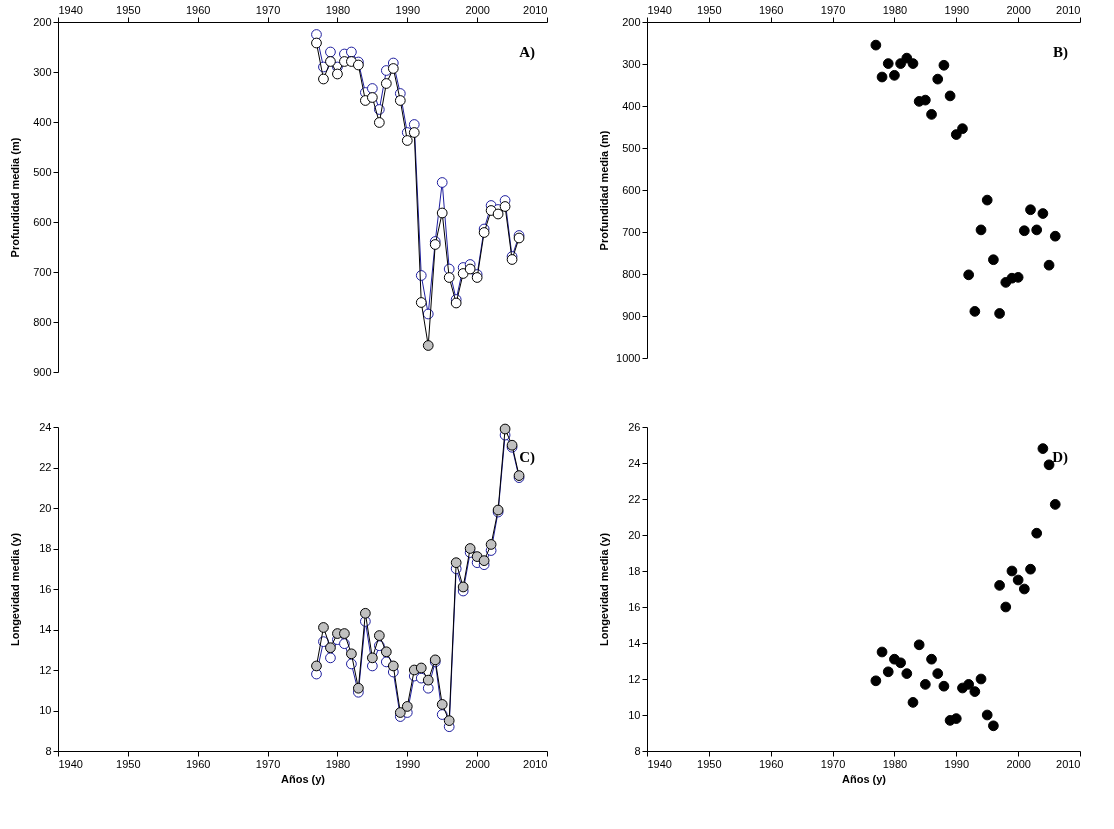 The width and height of the screenshot is (1114, 829). What do you see at coordinates (628, 357) in the screenshot?
I see `y-tick-label: 1000` at bounding box center [628, 357].